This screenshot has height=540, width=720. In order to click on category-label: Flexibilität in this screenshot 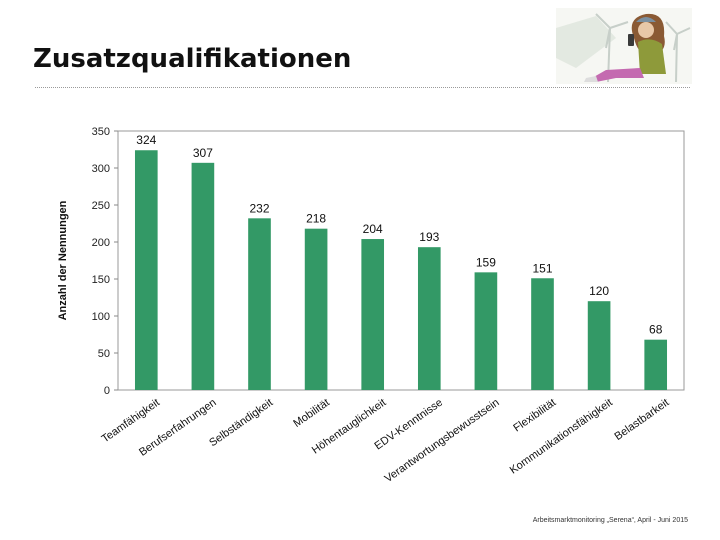, I will do `click(534, 416)`.